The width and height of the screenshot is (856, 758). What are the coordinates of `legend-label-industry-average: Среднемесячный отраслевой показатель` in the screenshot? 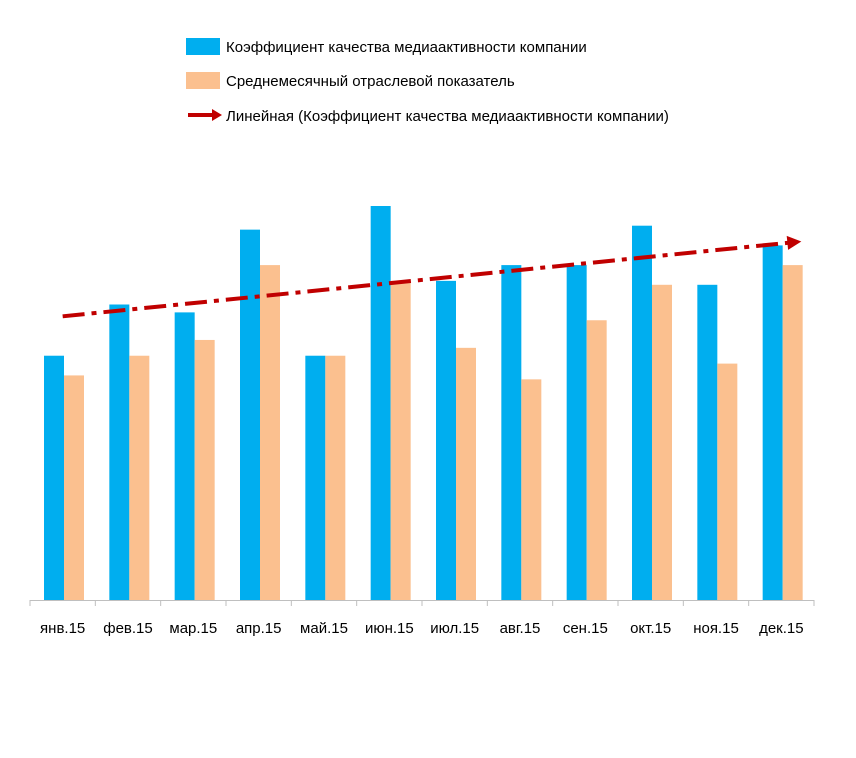 It's located at (370, 81).